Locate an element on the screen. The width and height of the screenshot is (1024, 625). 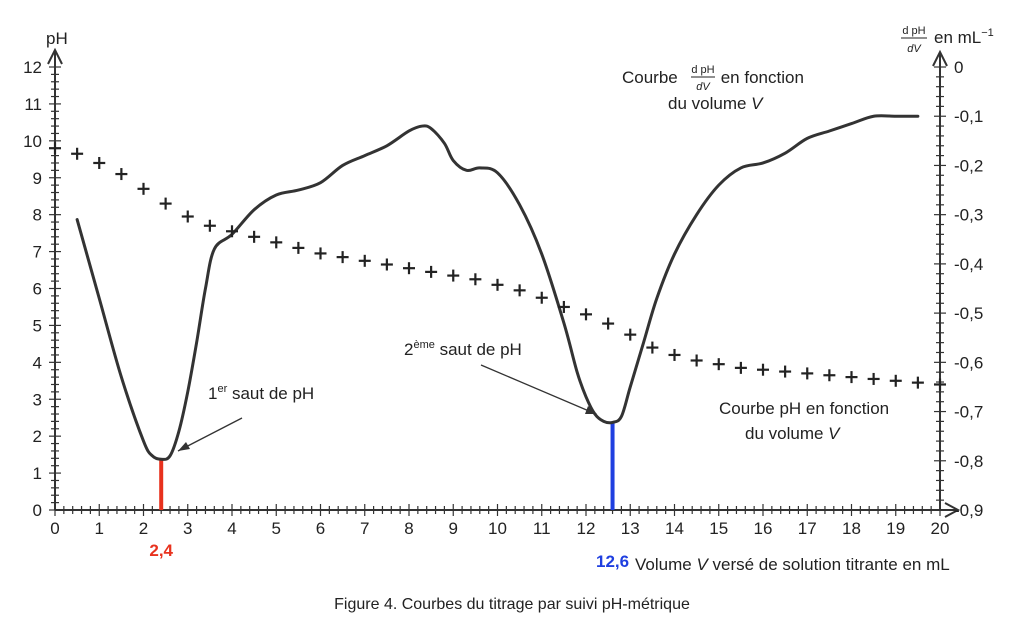
x-tick-label: 3 is located at coordinates (187, 528).